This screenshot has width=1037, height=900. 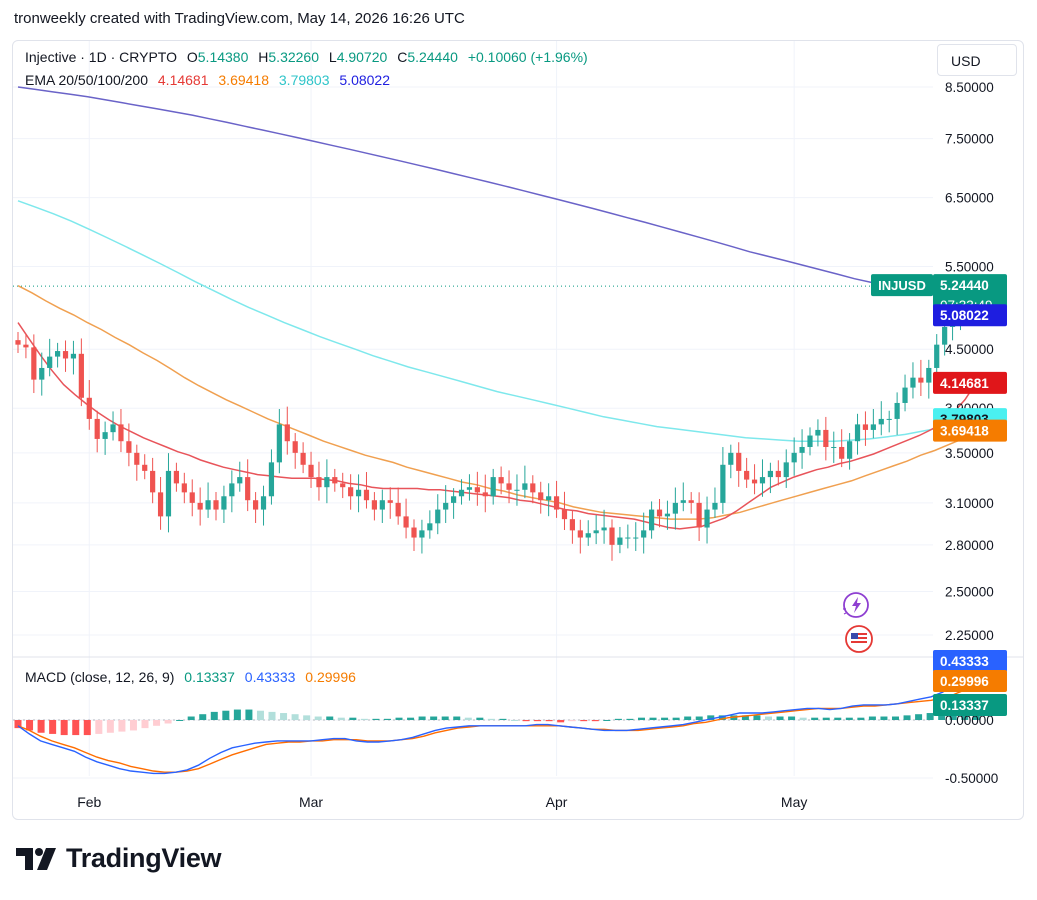 I want to click on currency-button: USD, so click(x=977, y=60).